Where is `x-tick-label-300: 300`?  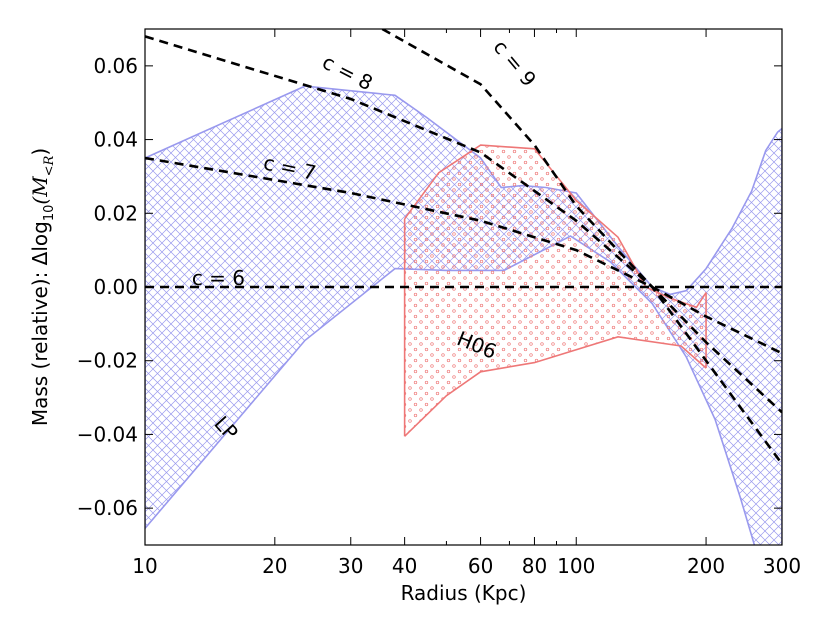
x-tick-label-300: 300 is located at coordinates (782, 566).